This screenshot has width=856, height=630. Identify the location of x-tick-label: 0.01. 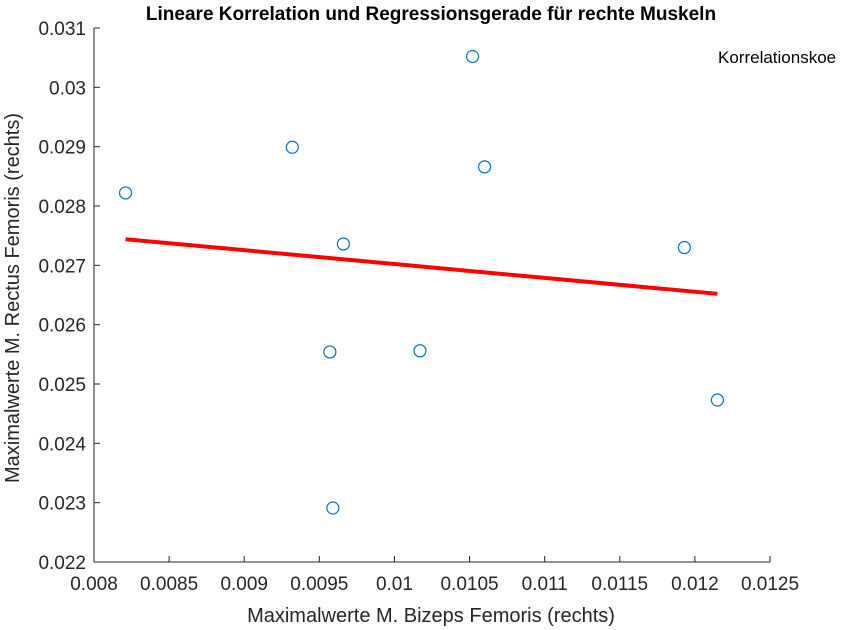
(394, 584).